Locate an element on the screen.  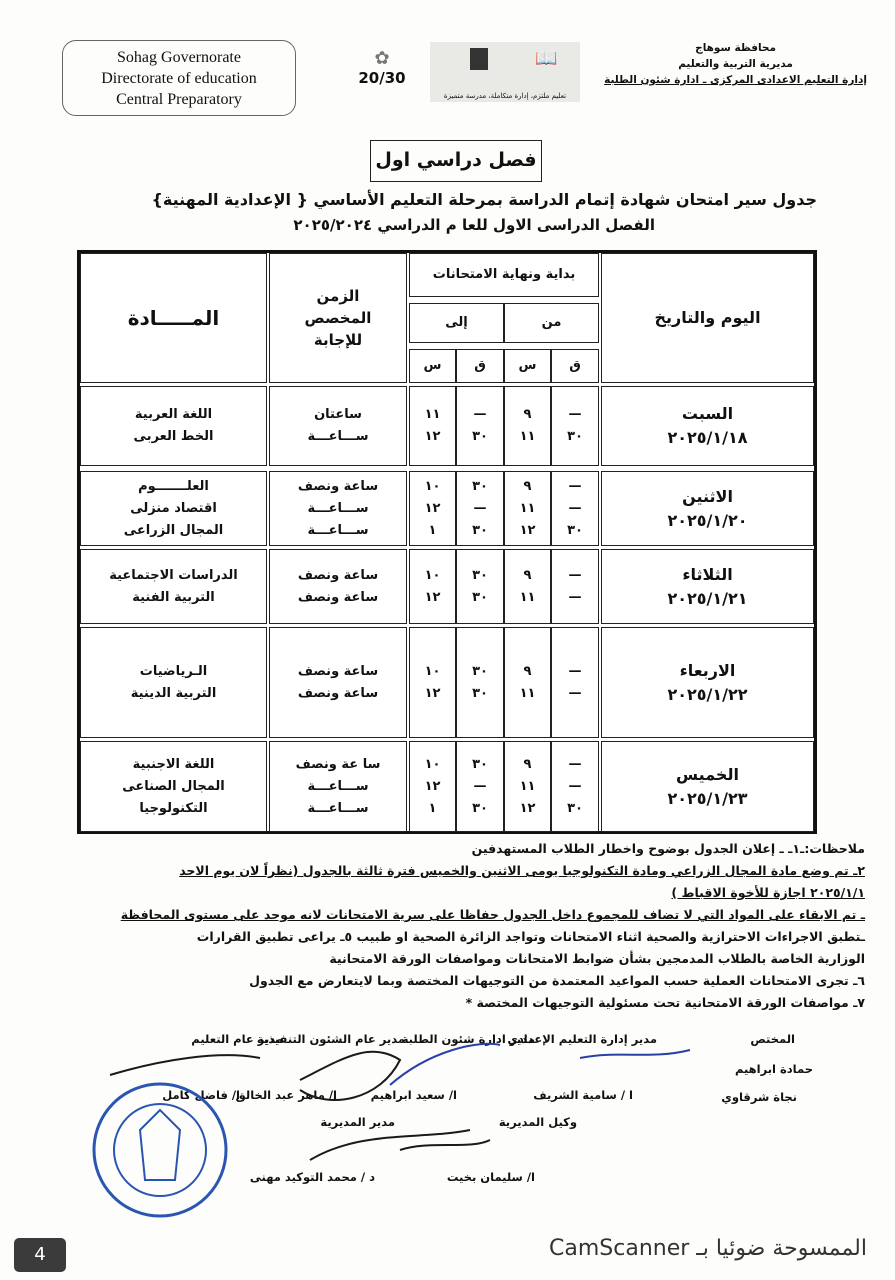
building-icon is located at coordinates (479, 59).